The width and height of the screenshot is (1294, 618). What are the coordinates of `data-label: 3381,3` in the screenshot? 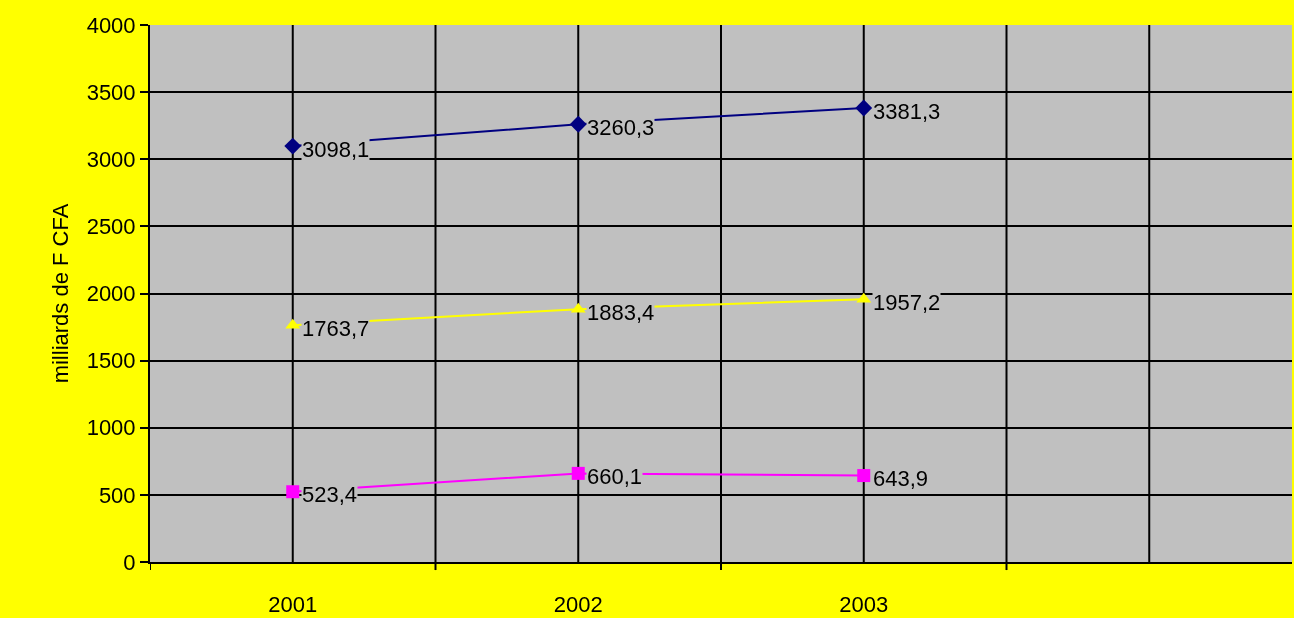 It's located at (907, 111).